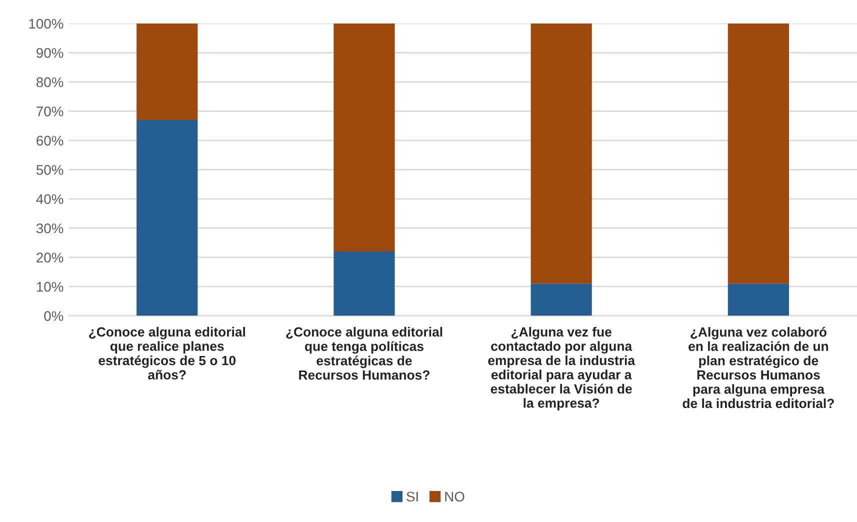  Describe the element at coordinates (50, 53) in the screenshot. I see `y-tick-label: 90%` at that location.